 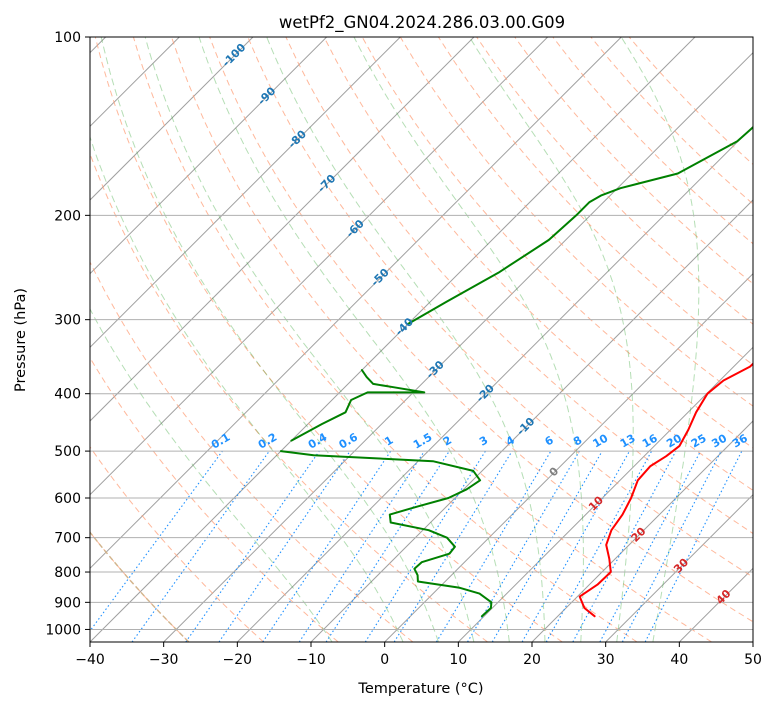 I want to click on y-tick-label: 400, so click(x=67, y=395).